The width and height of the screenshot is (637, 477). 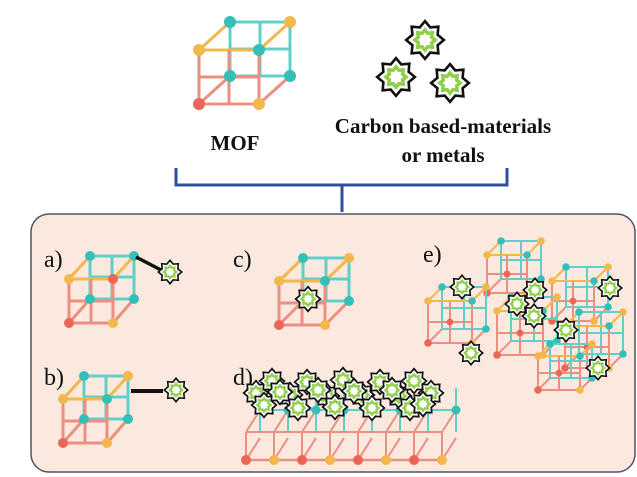 I want to click on carbon-label-line2: or metals, so click(x=442, y=155).